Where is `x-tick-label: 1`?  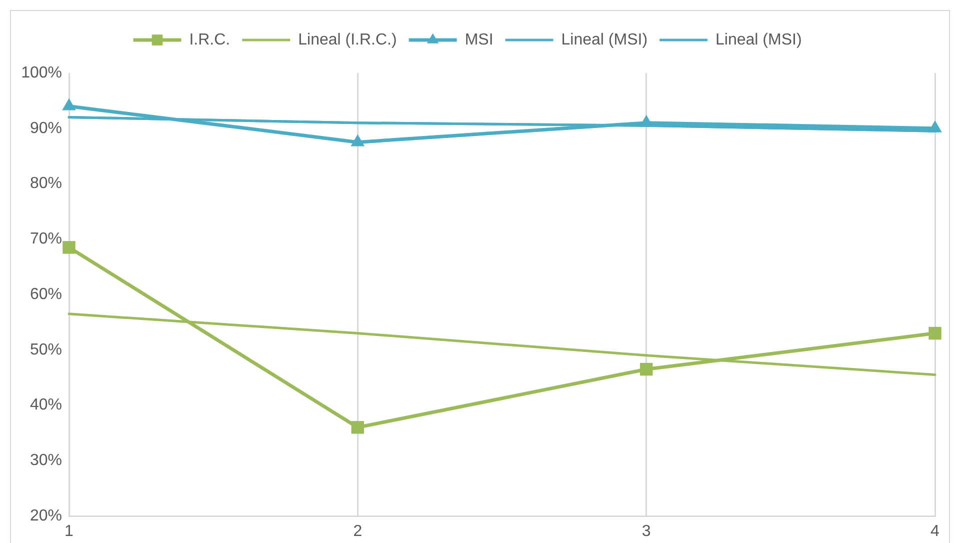
x-tick-label: 1 is located at coordinates (69, 531).